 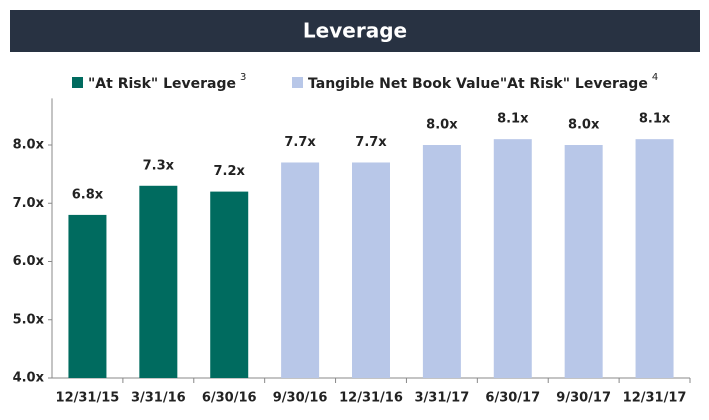 I want to click on legend-superscript: 4, so click(x=655, y=77).